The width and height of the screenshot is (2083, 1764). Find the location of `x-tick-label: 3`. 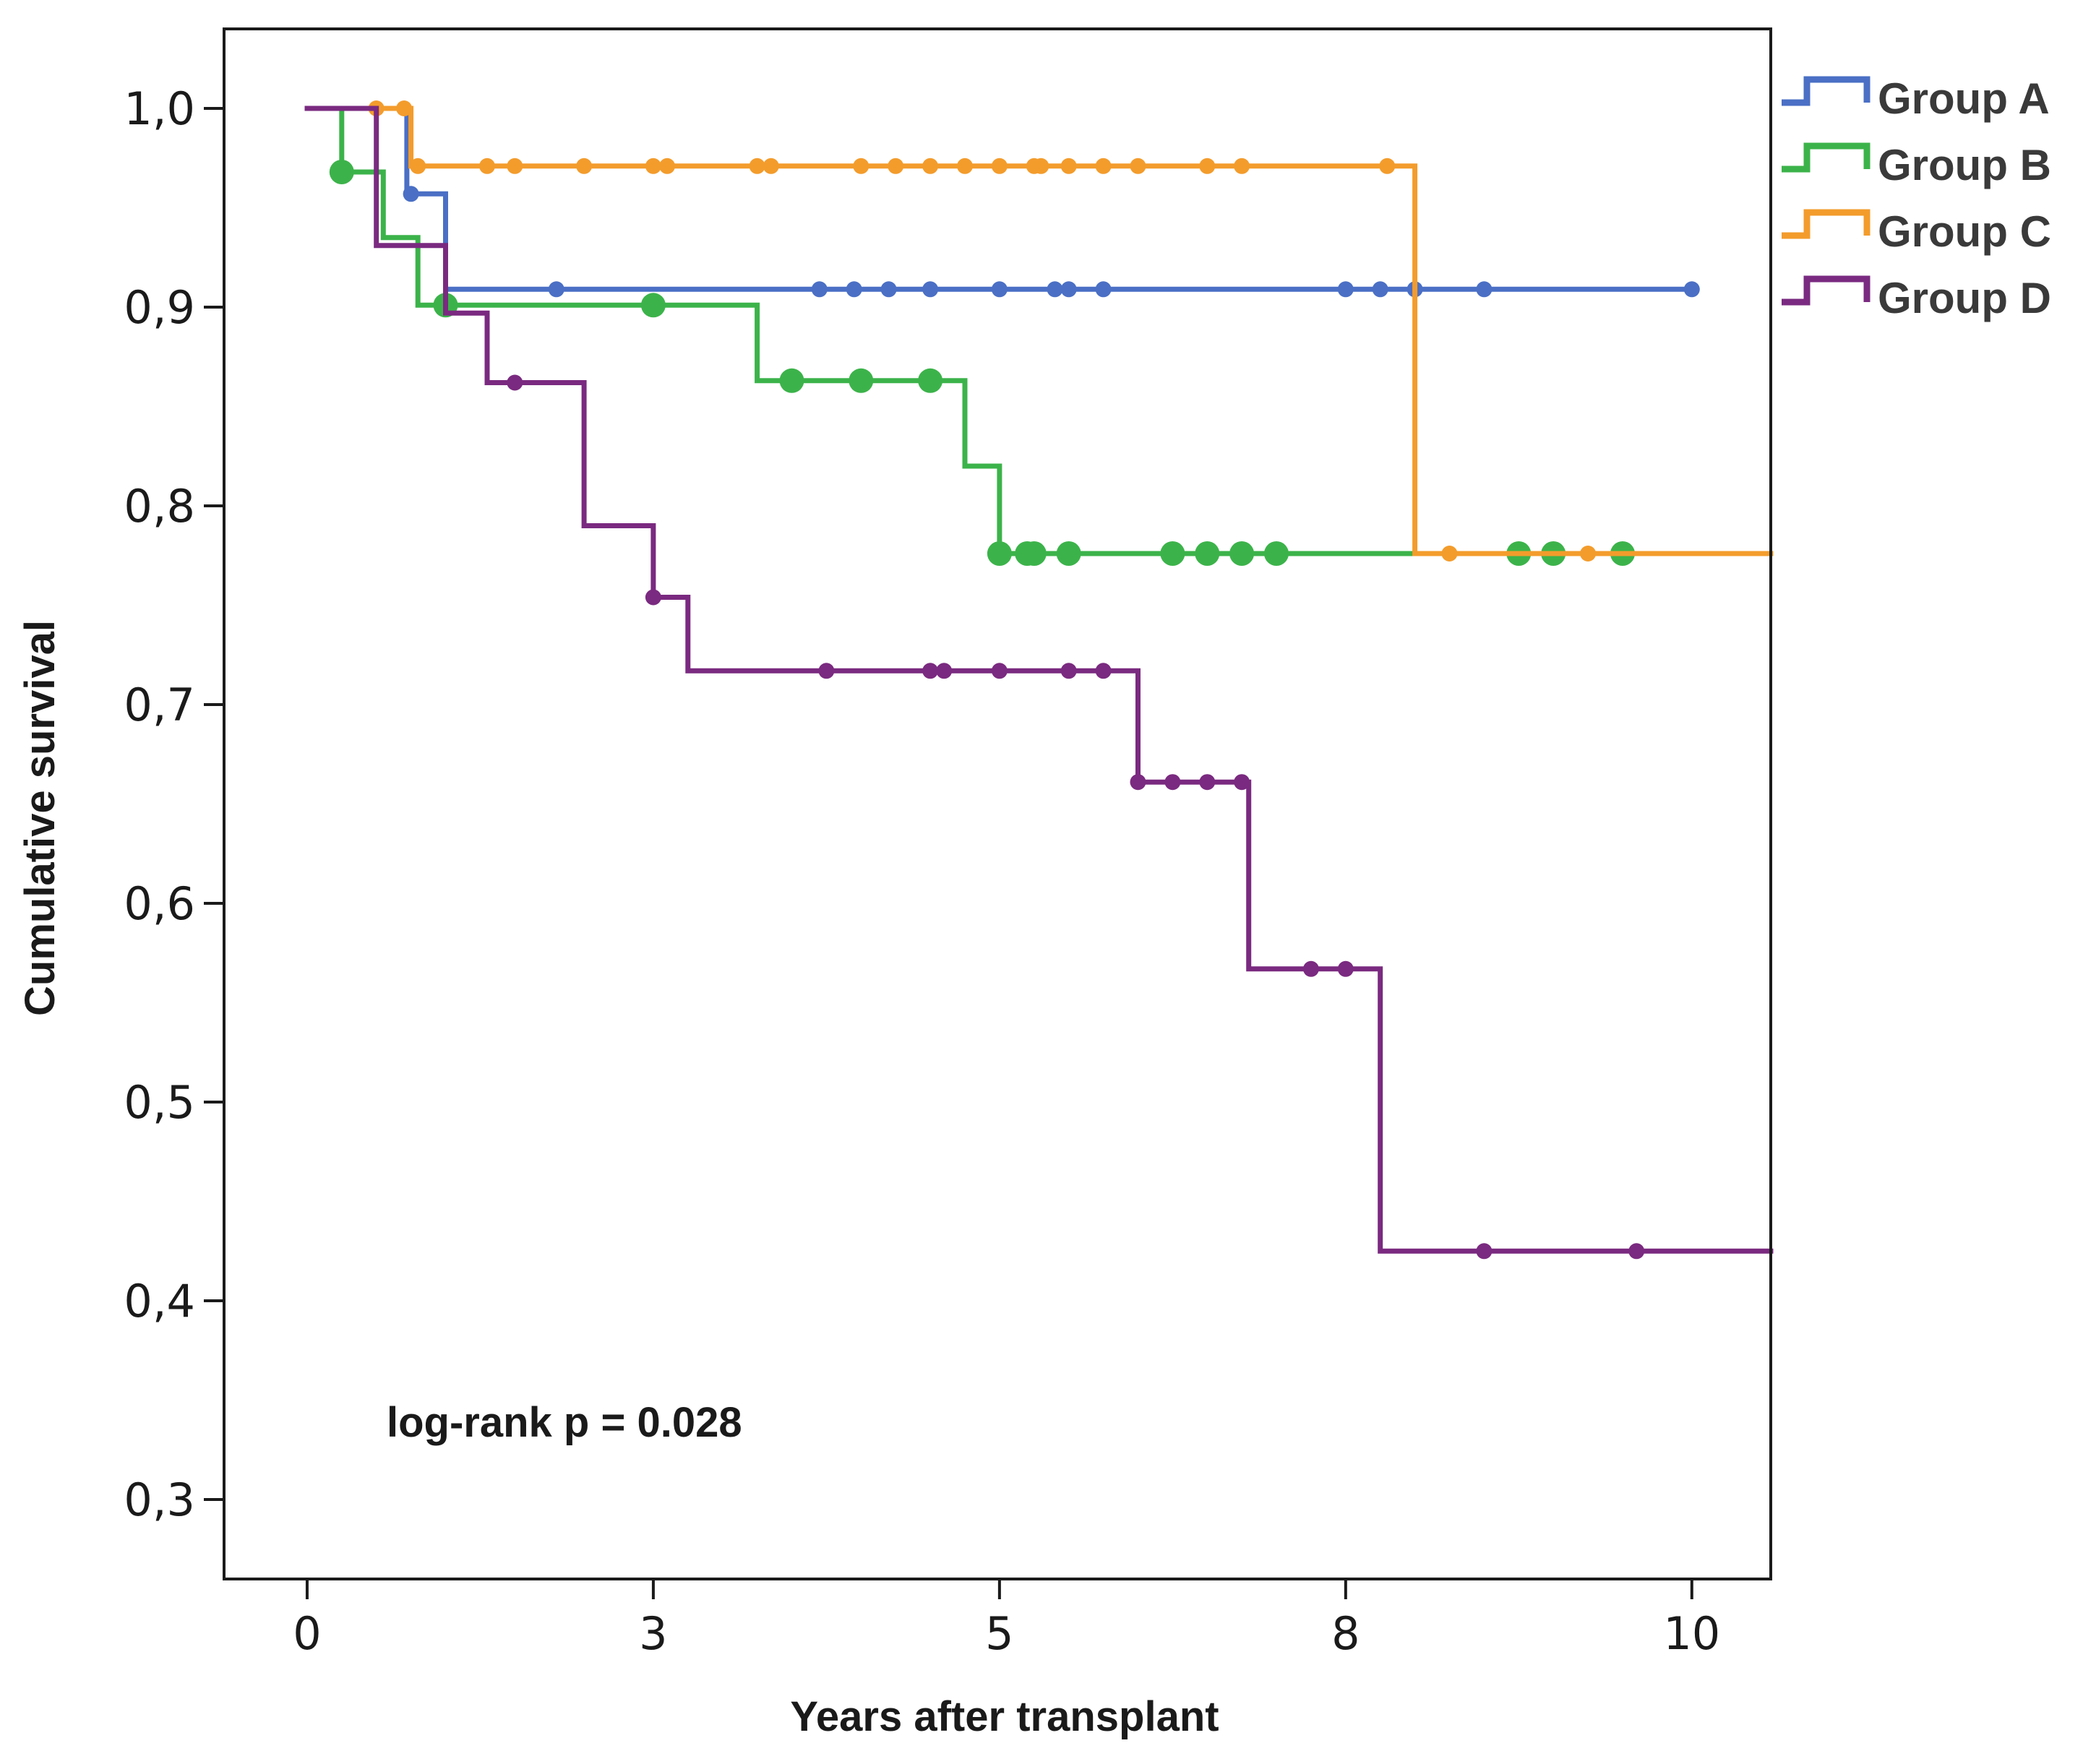

x-tick-label: 3 is located at coordinates (653, 1633).